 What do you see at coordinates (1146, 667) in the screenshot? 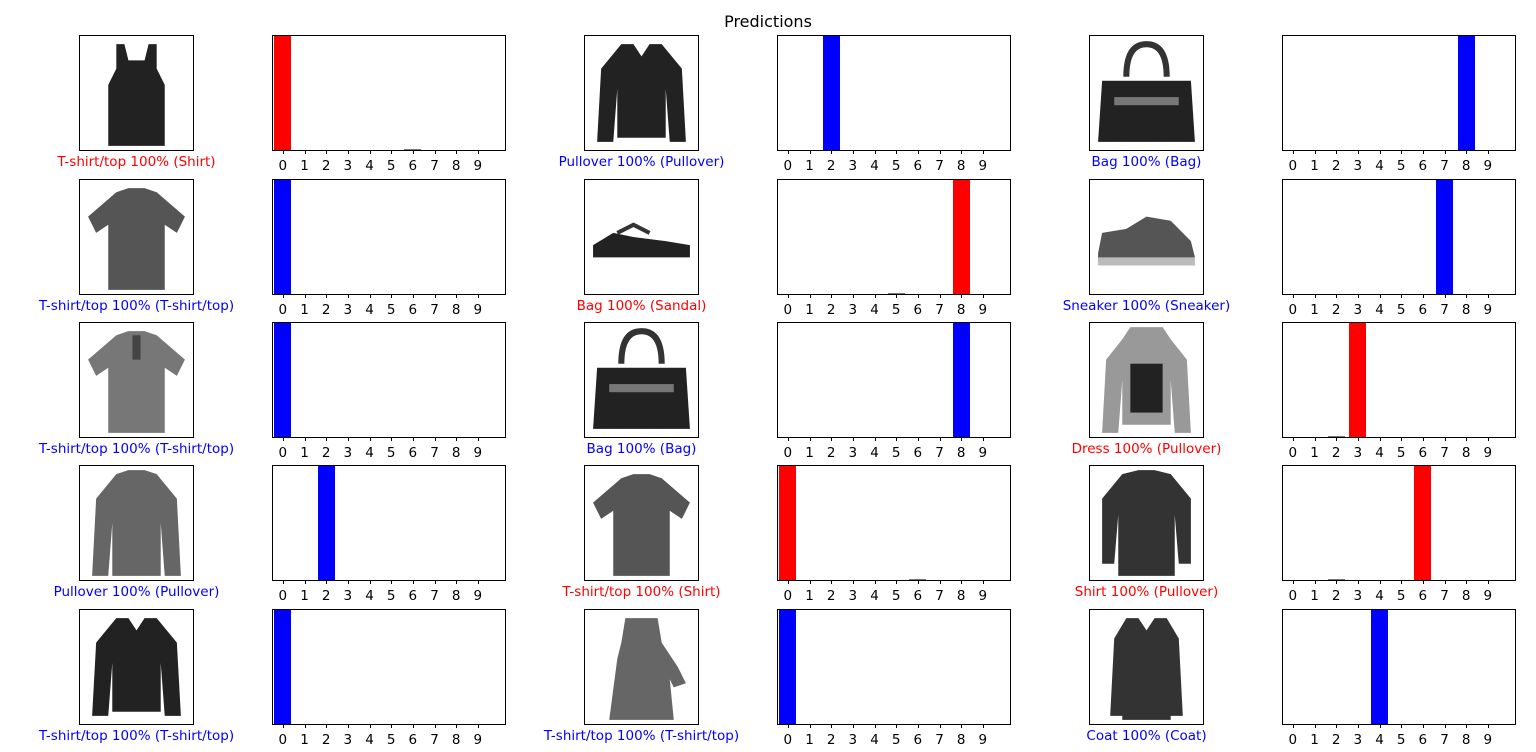
I see `coat-icon` at bounding box center [1146, 667].